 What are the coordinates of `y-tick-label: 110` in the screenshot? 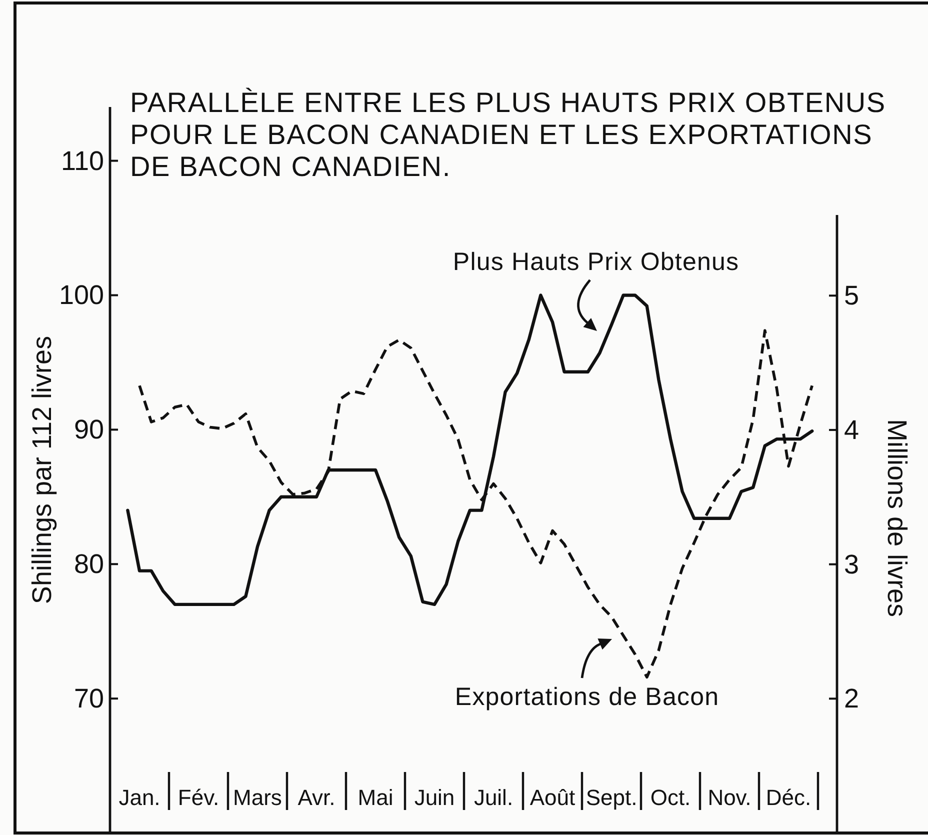 It's located at (82, 161).